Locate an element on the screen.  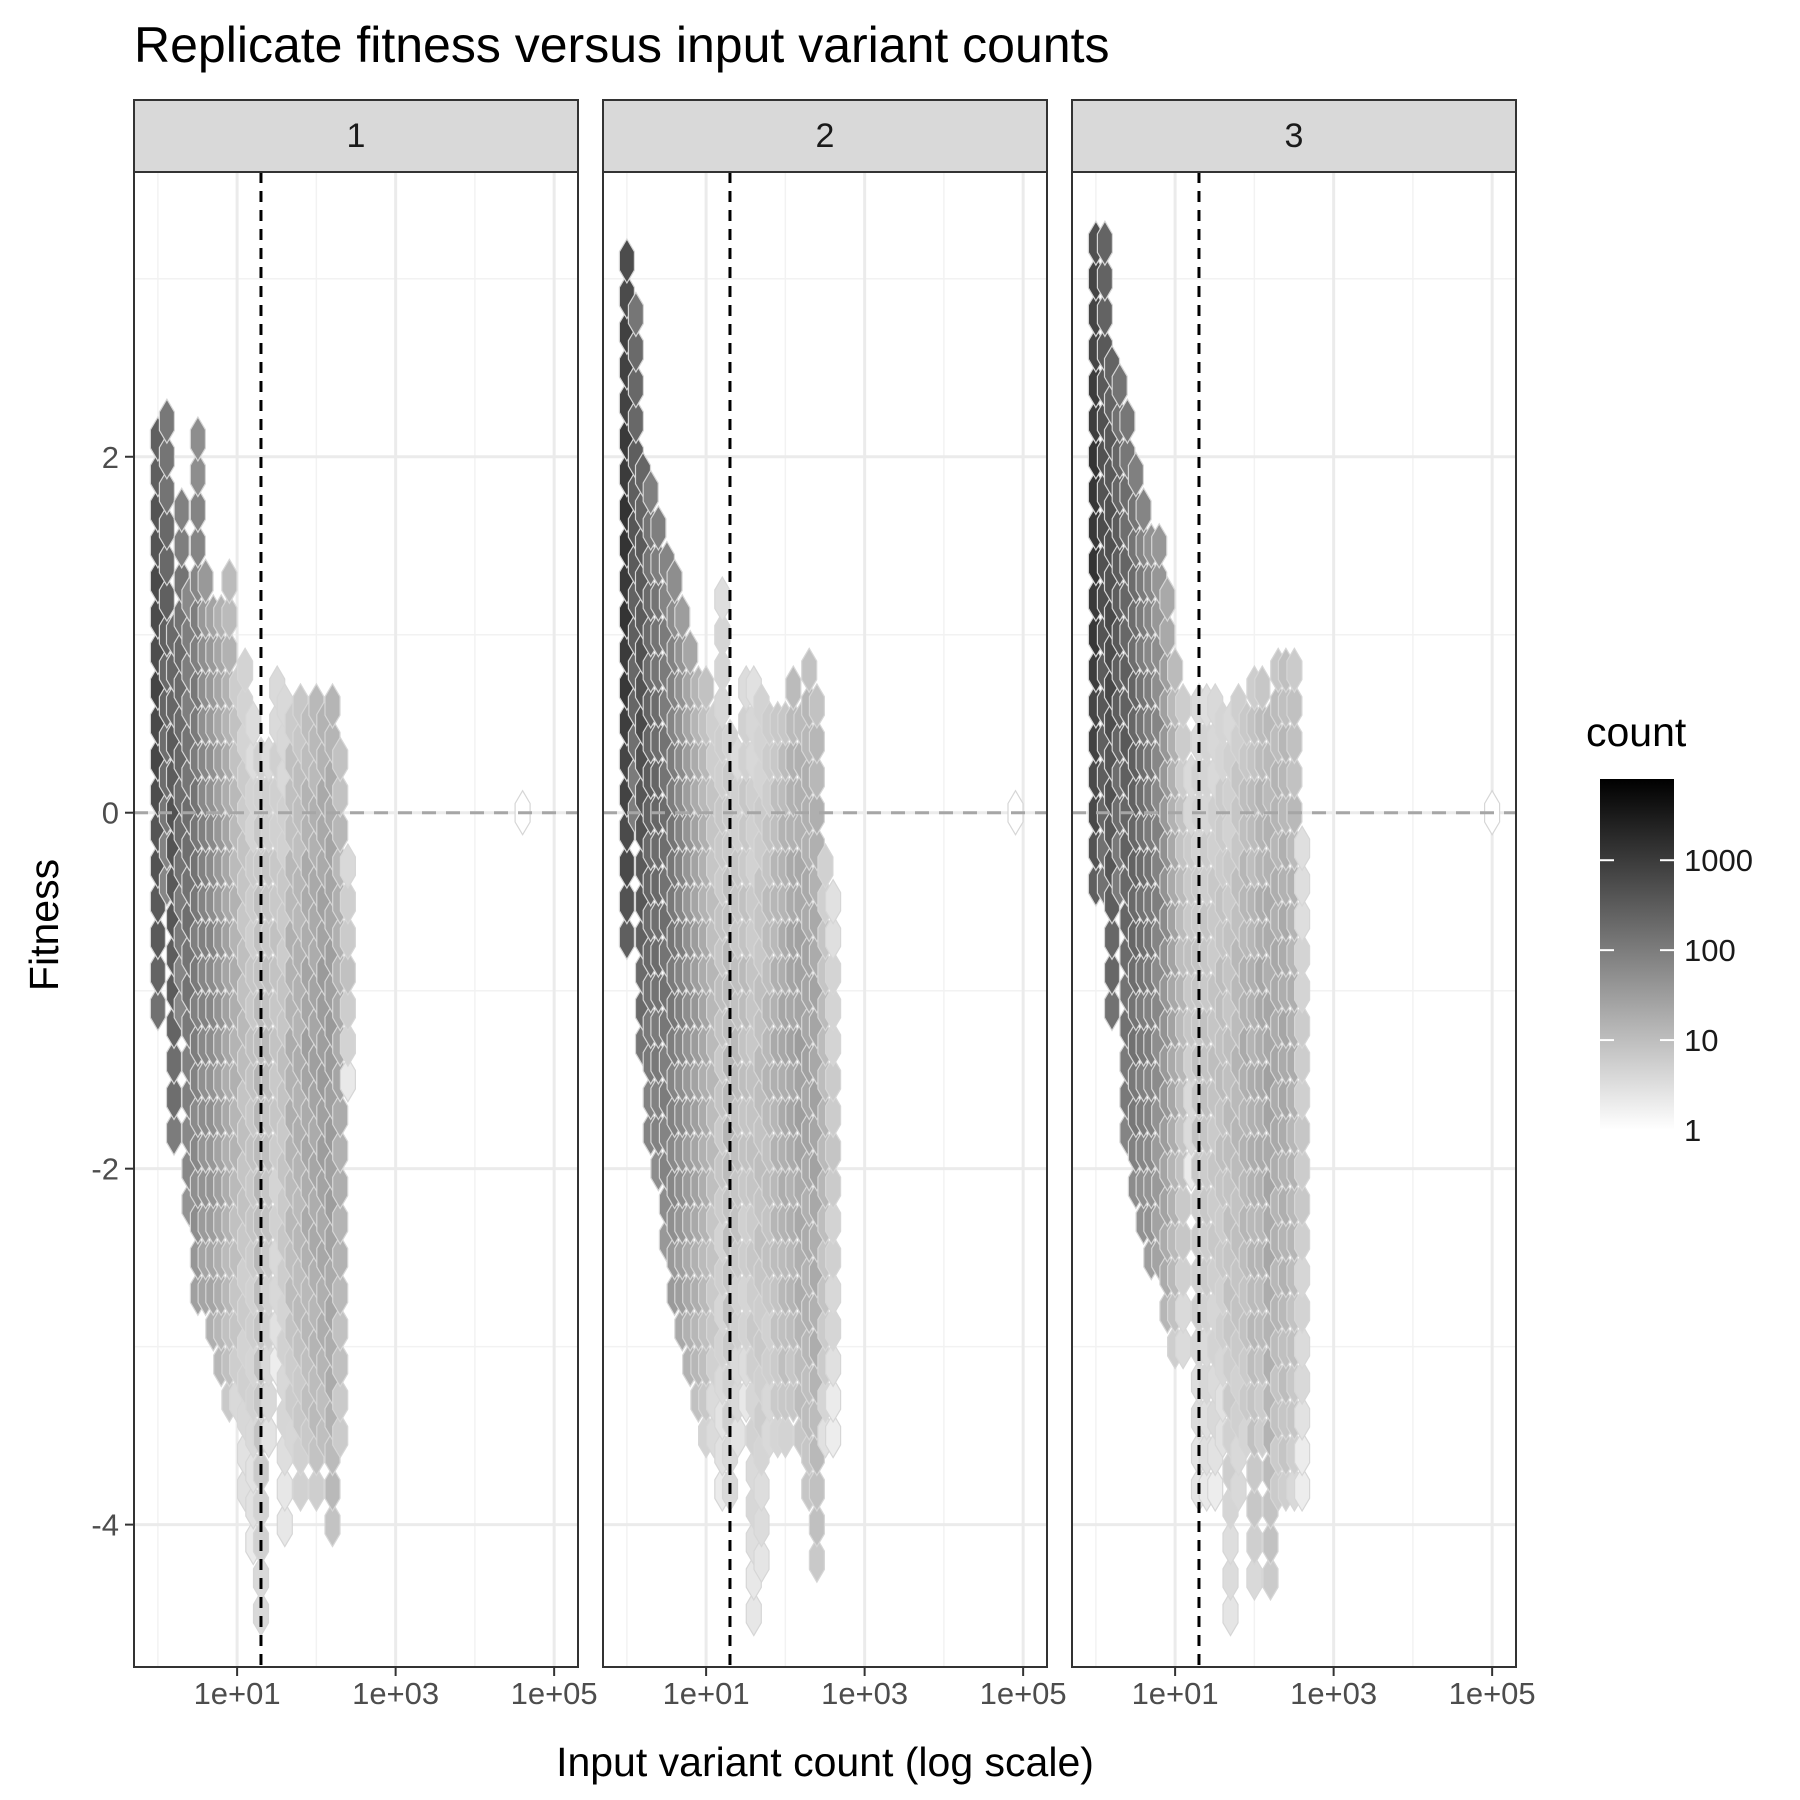
x-tick-label: 1e+01 is located at coordinates (1175, 1693).